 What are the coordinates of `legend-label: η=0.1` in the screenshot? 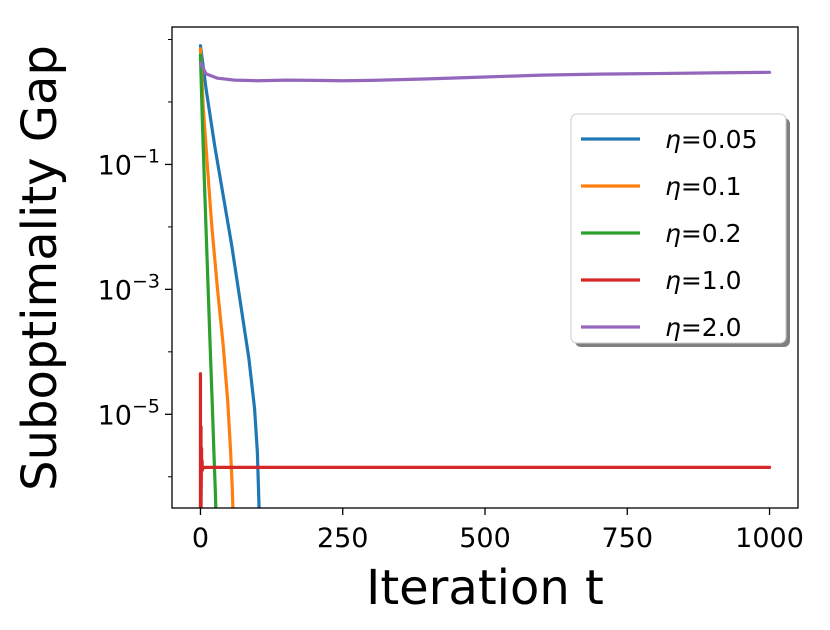 It's located at (703, 186).